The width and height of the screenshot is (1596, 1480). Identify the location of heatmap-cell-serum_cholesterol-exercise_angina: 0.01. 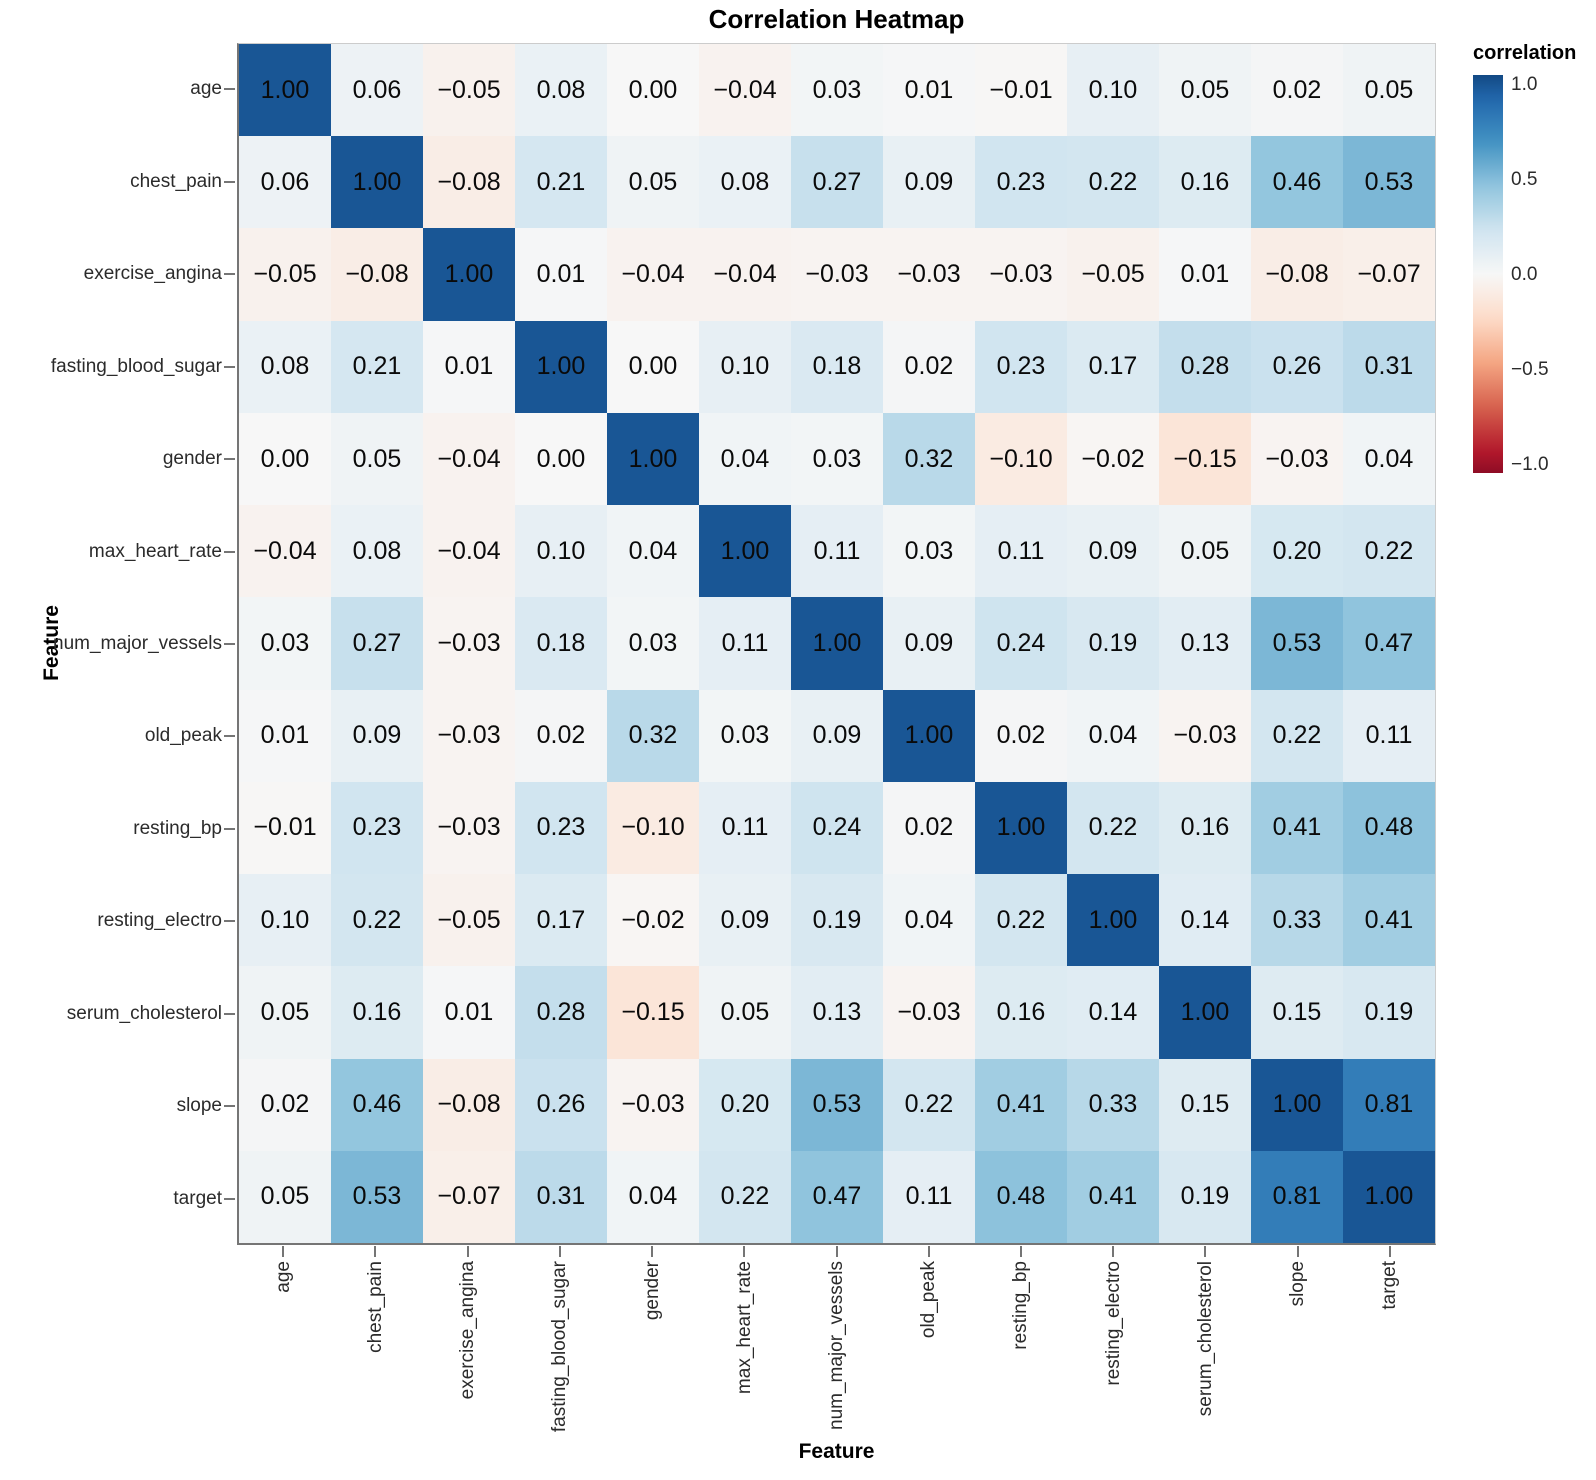
(469, 1012).